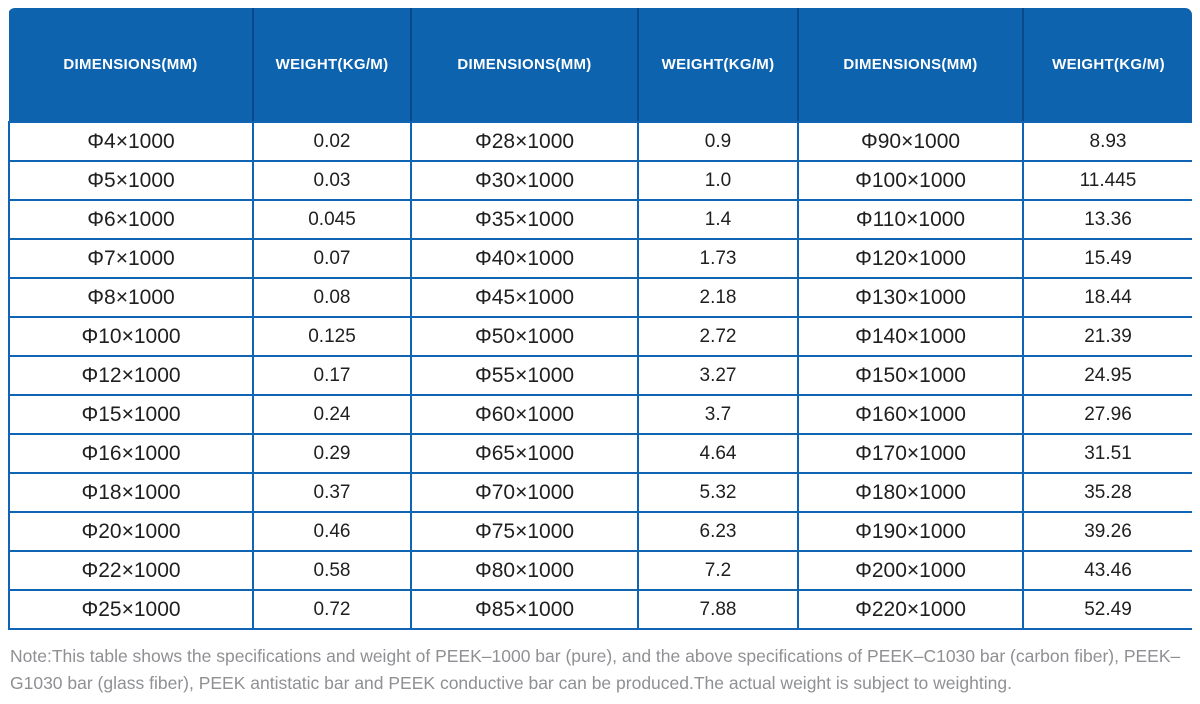  I want to click on weight-cell: 6.23, so click(718, 531).